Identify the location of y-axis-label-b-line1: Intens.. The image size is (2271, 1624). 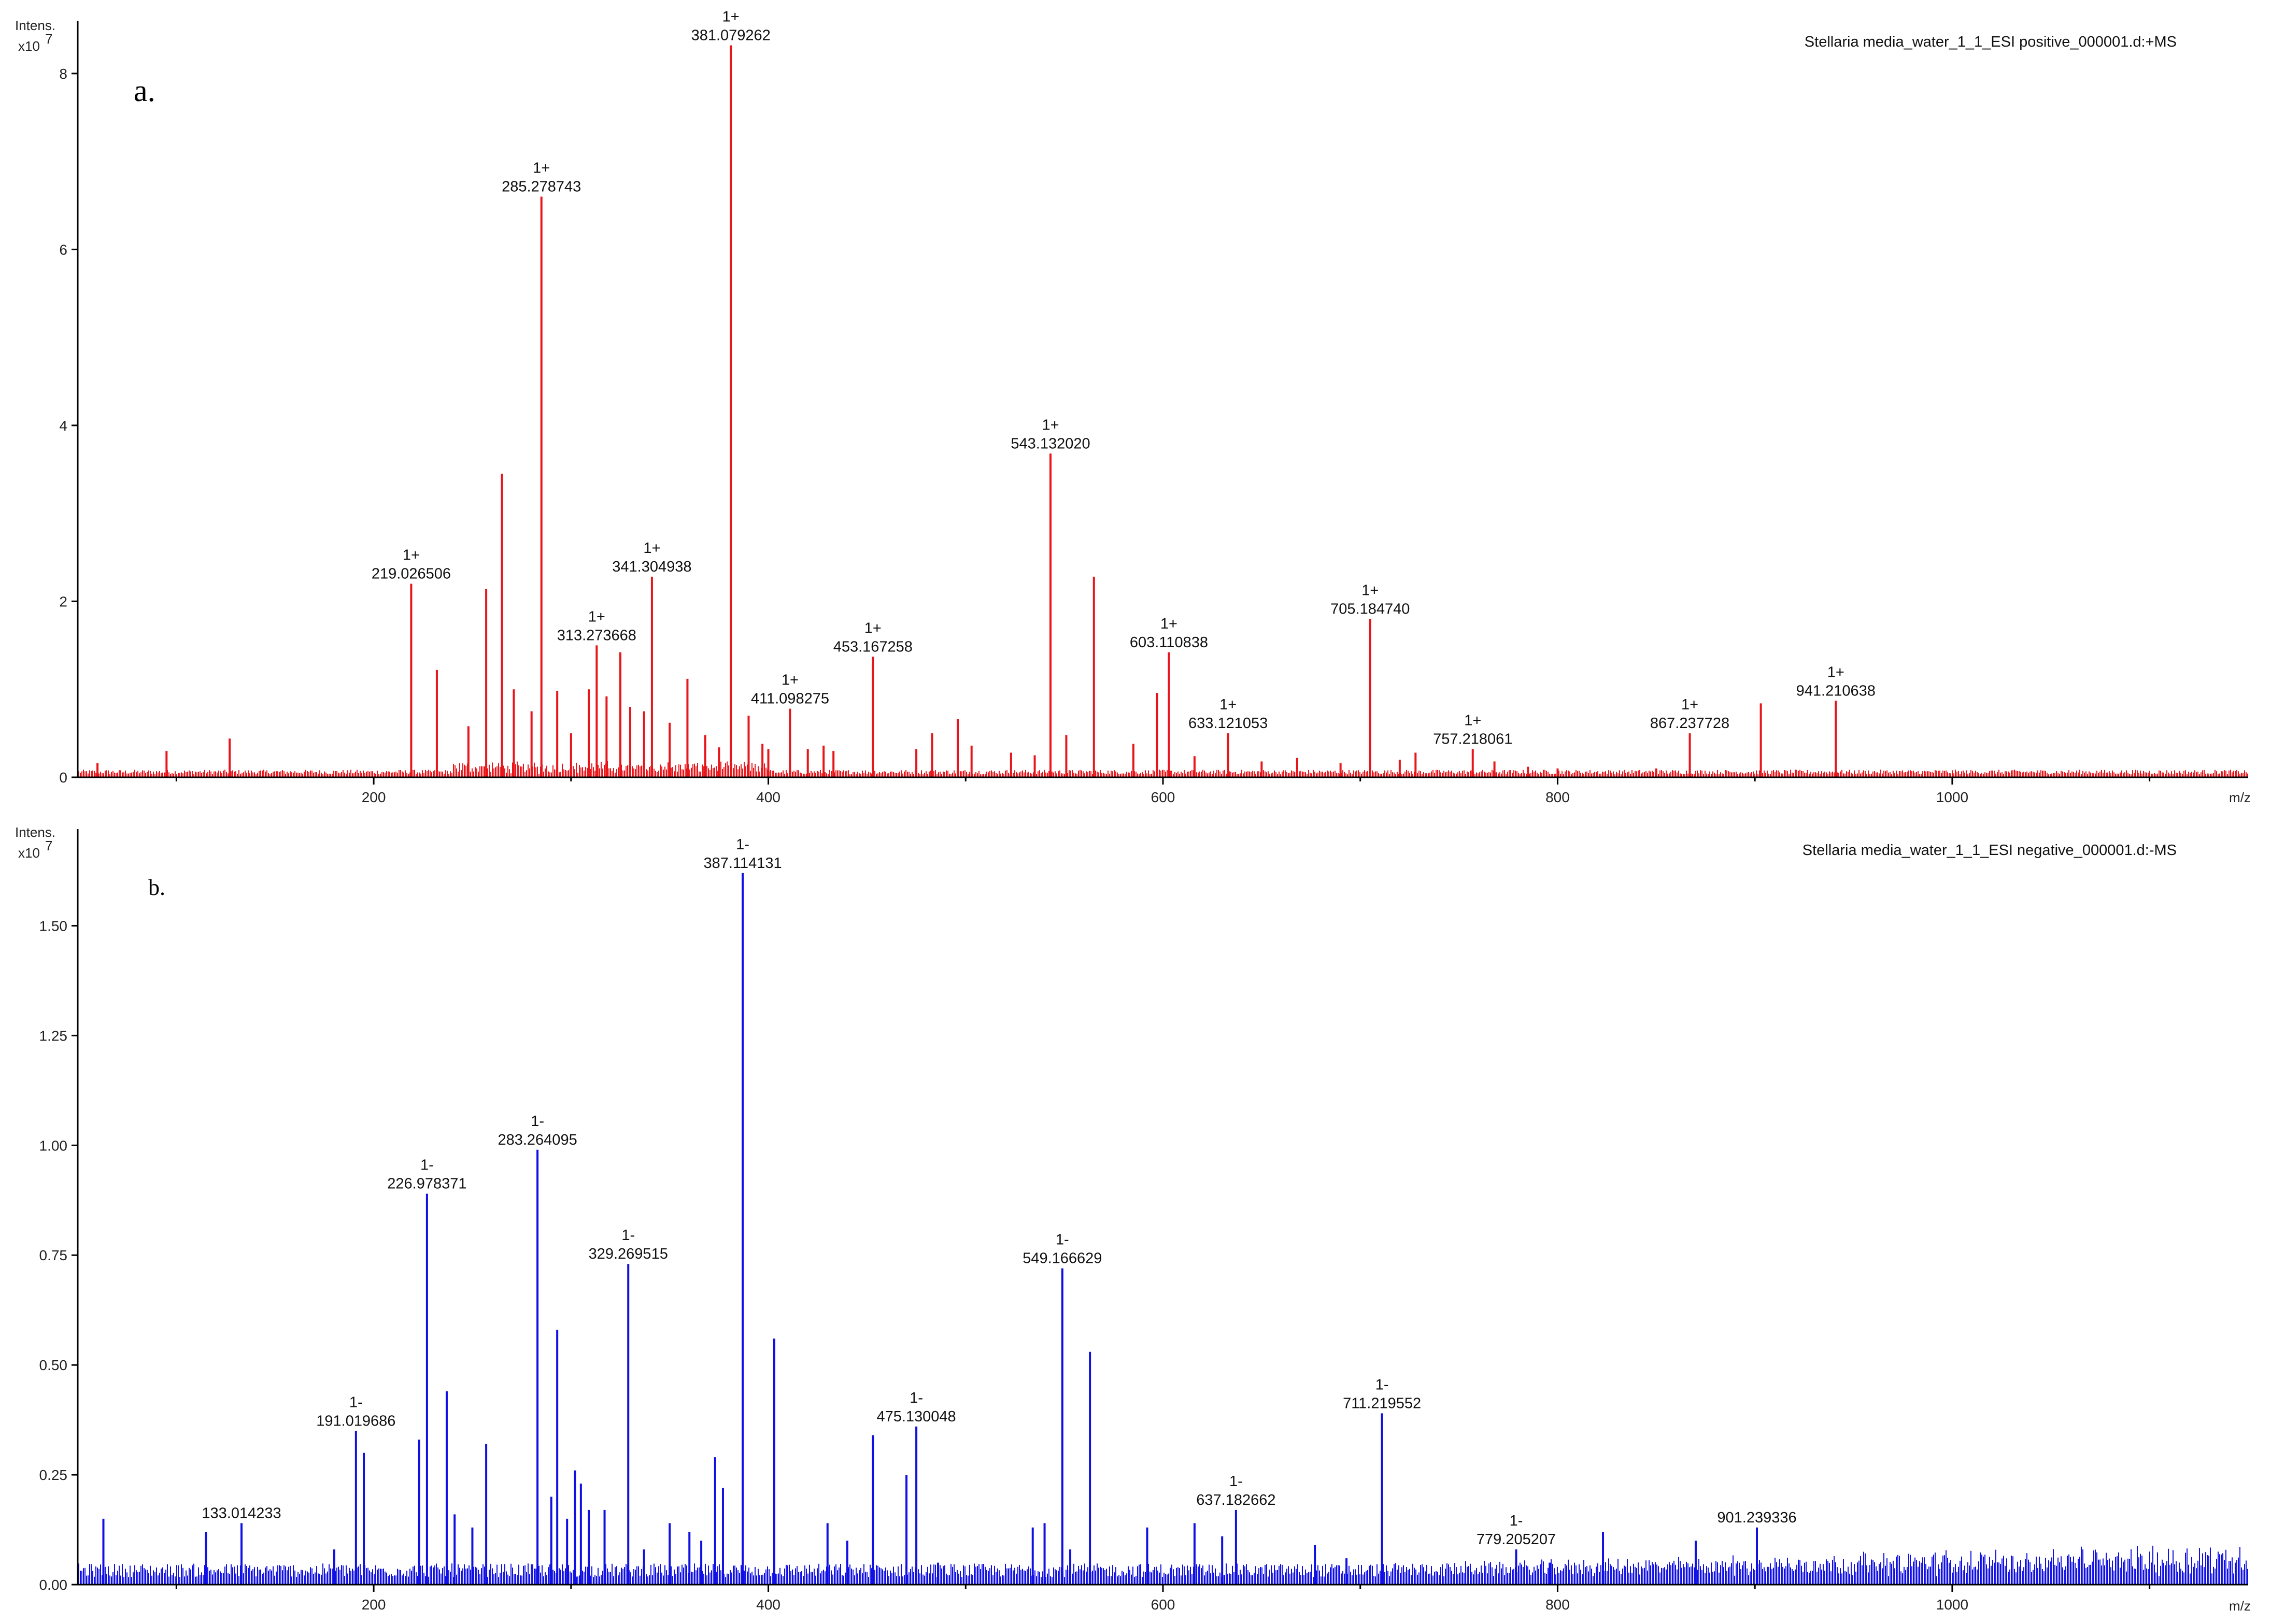
(35, 832).